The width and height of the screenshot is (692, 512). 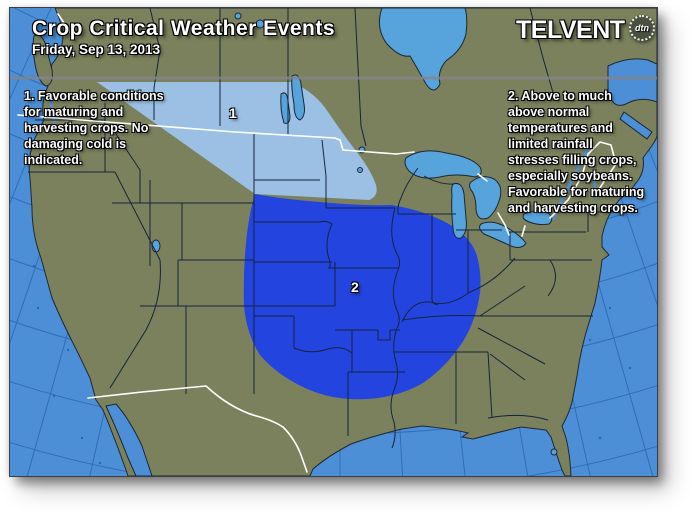 I want to click on lake-michigan, so click(x=459, y=211).